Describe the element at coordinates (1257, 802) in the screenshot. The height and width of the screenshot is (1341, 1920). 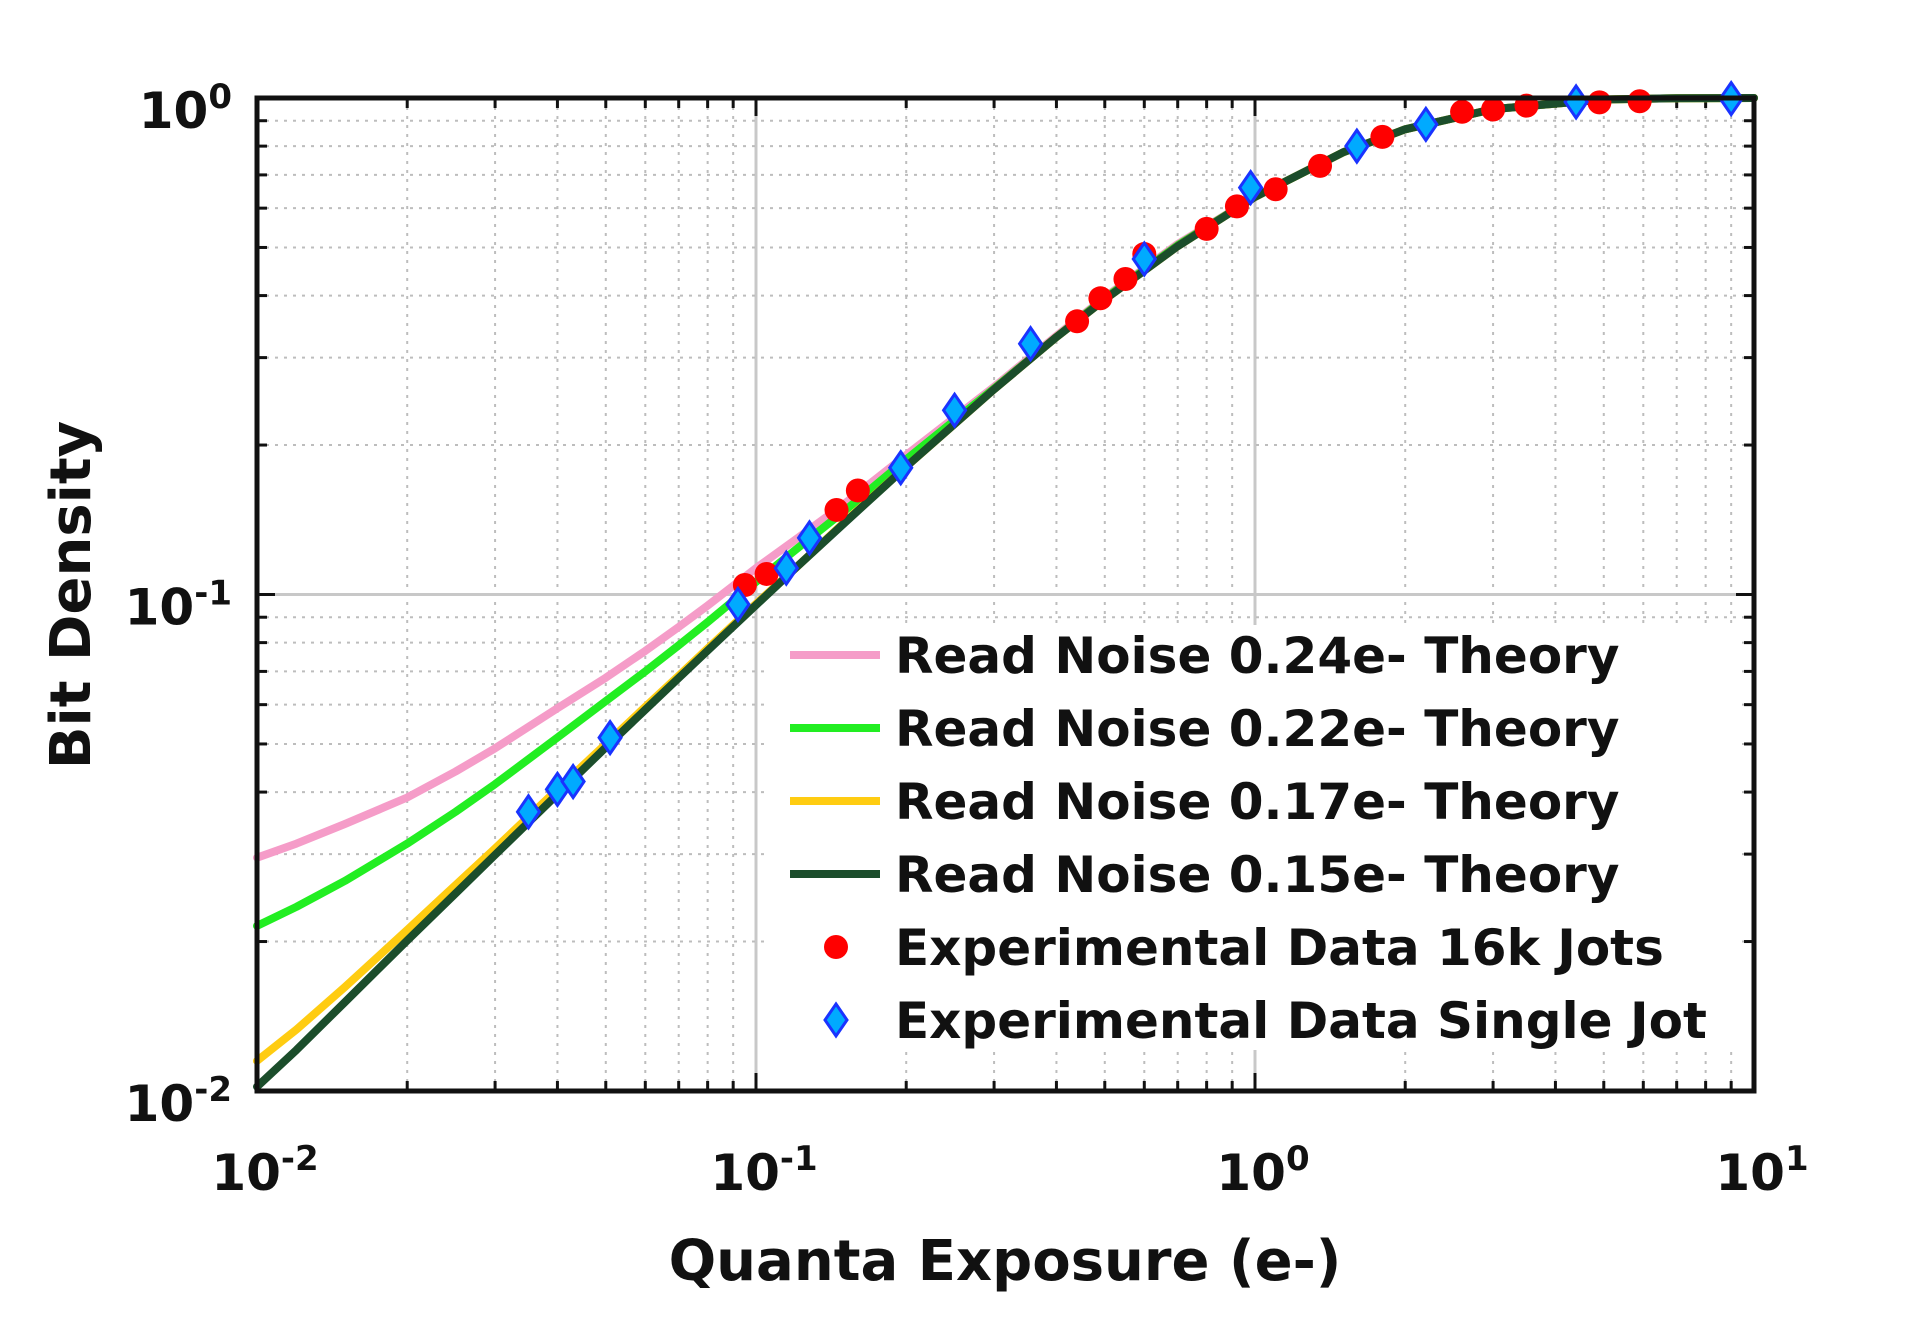
I see `legend-label: Read Noise 0.17e- Theory` at that location.